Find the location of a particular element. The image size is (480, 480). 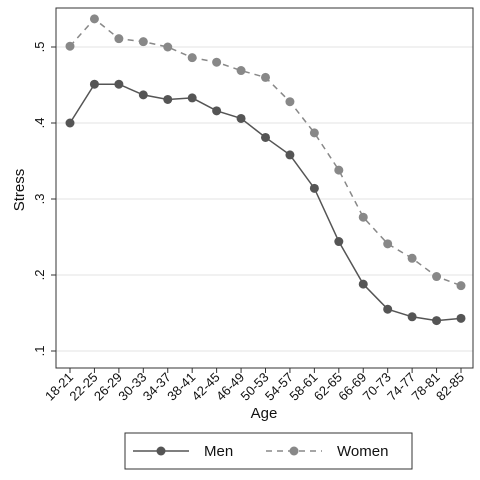

legend-men-marker is located at coordinates (161, 451).